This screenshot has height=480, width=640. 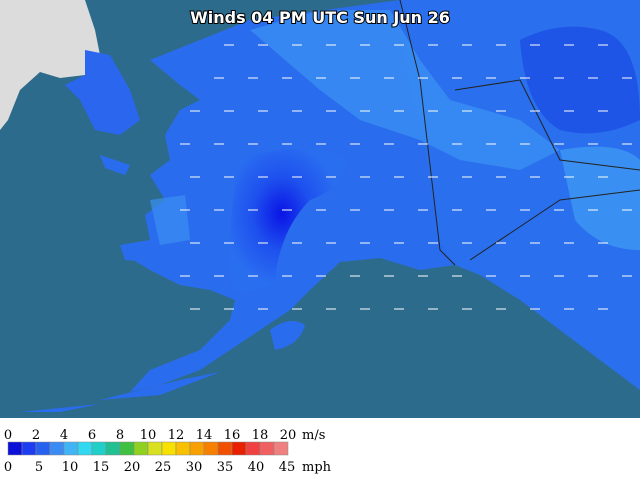 I want to click on ms-label: 6, so click(x=92, y=435).